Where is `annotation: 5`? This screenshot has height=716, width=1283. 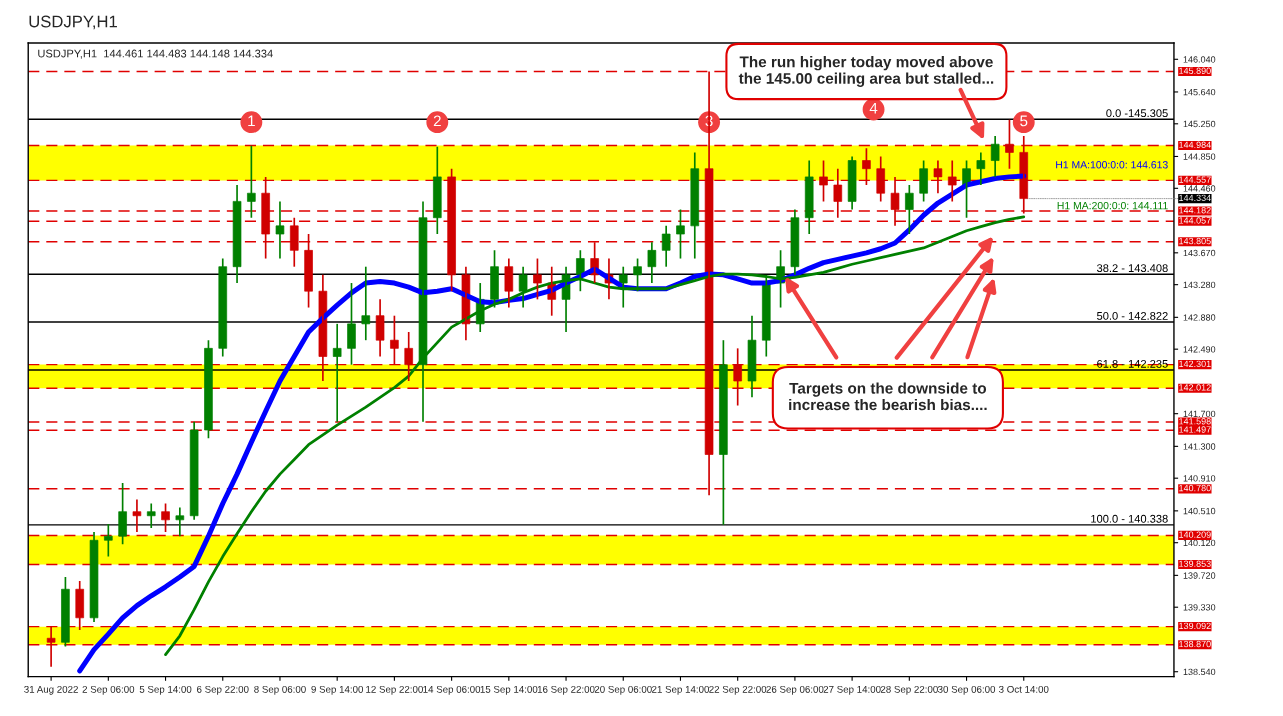
annotation: 5 is located at coordinates (1024, 121).